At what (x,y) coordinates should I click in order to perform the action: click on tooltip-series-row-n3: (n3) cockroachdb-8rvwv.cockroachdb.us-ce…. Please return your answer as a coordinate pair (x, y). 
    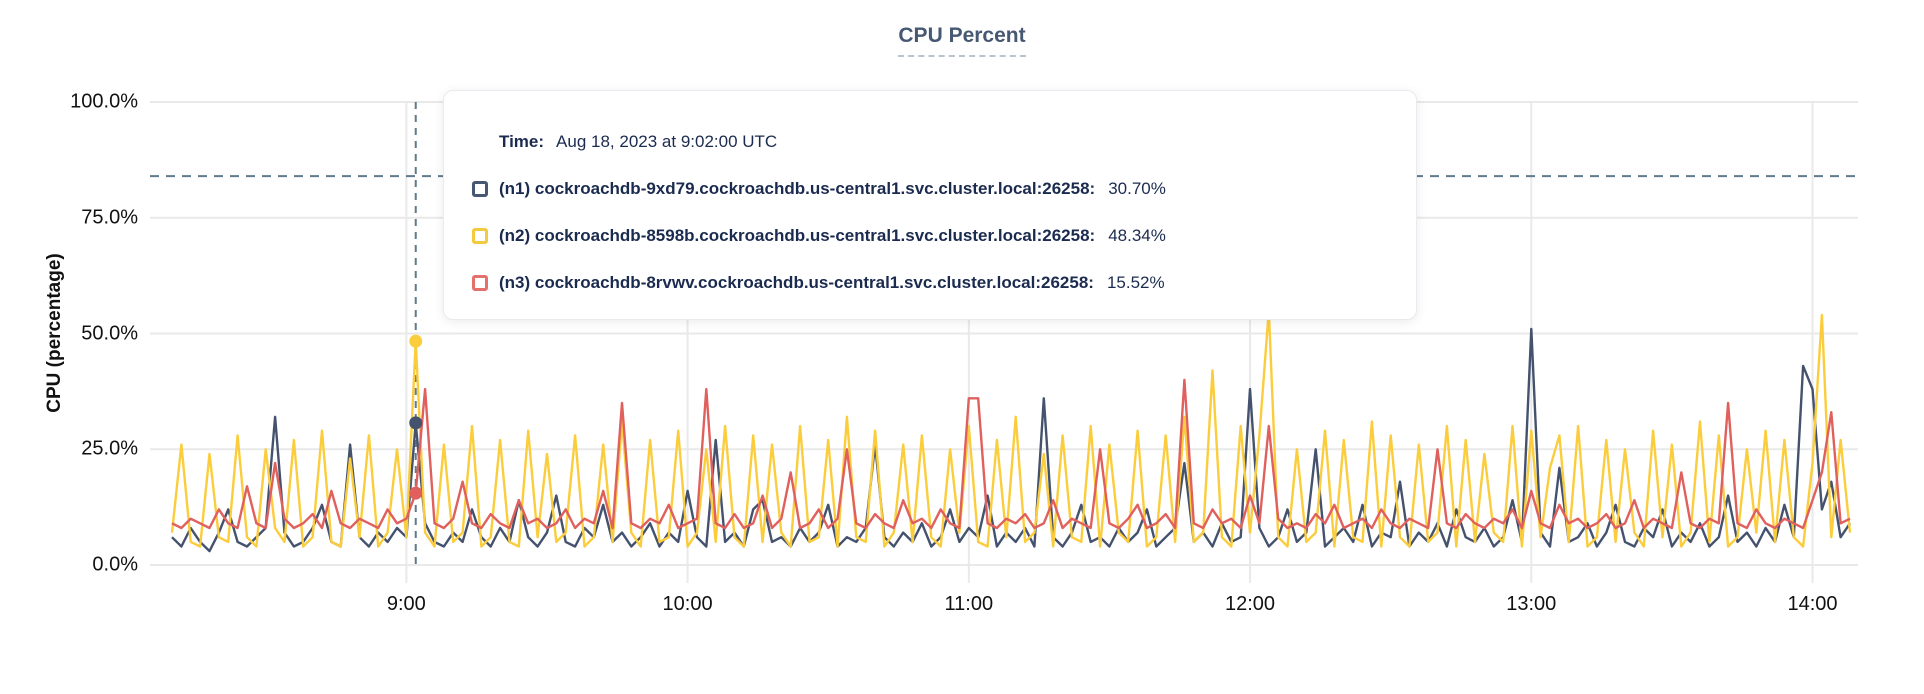
    Looking at the image, I should click on (934, 282).